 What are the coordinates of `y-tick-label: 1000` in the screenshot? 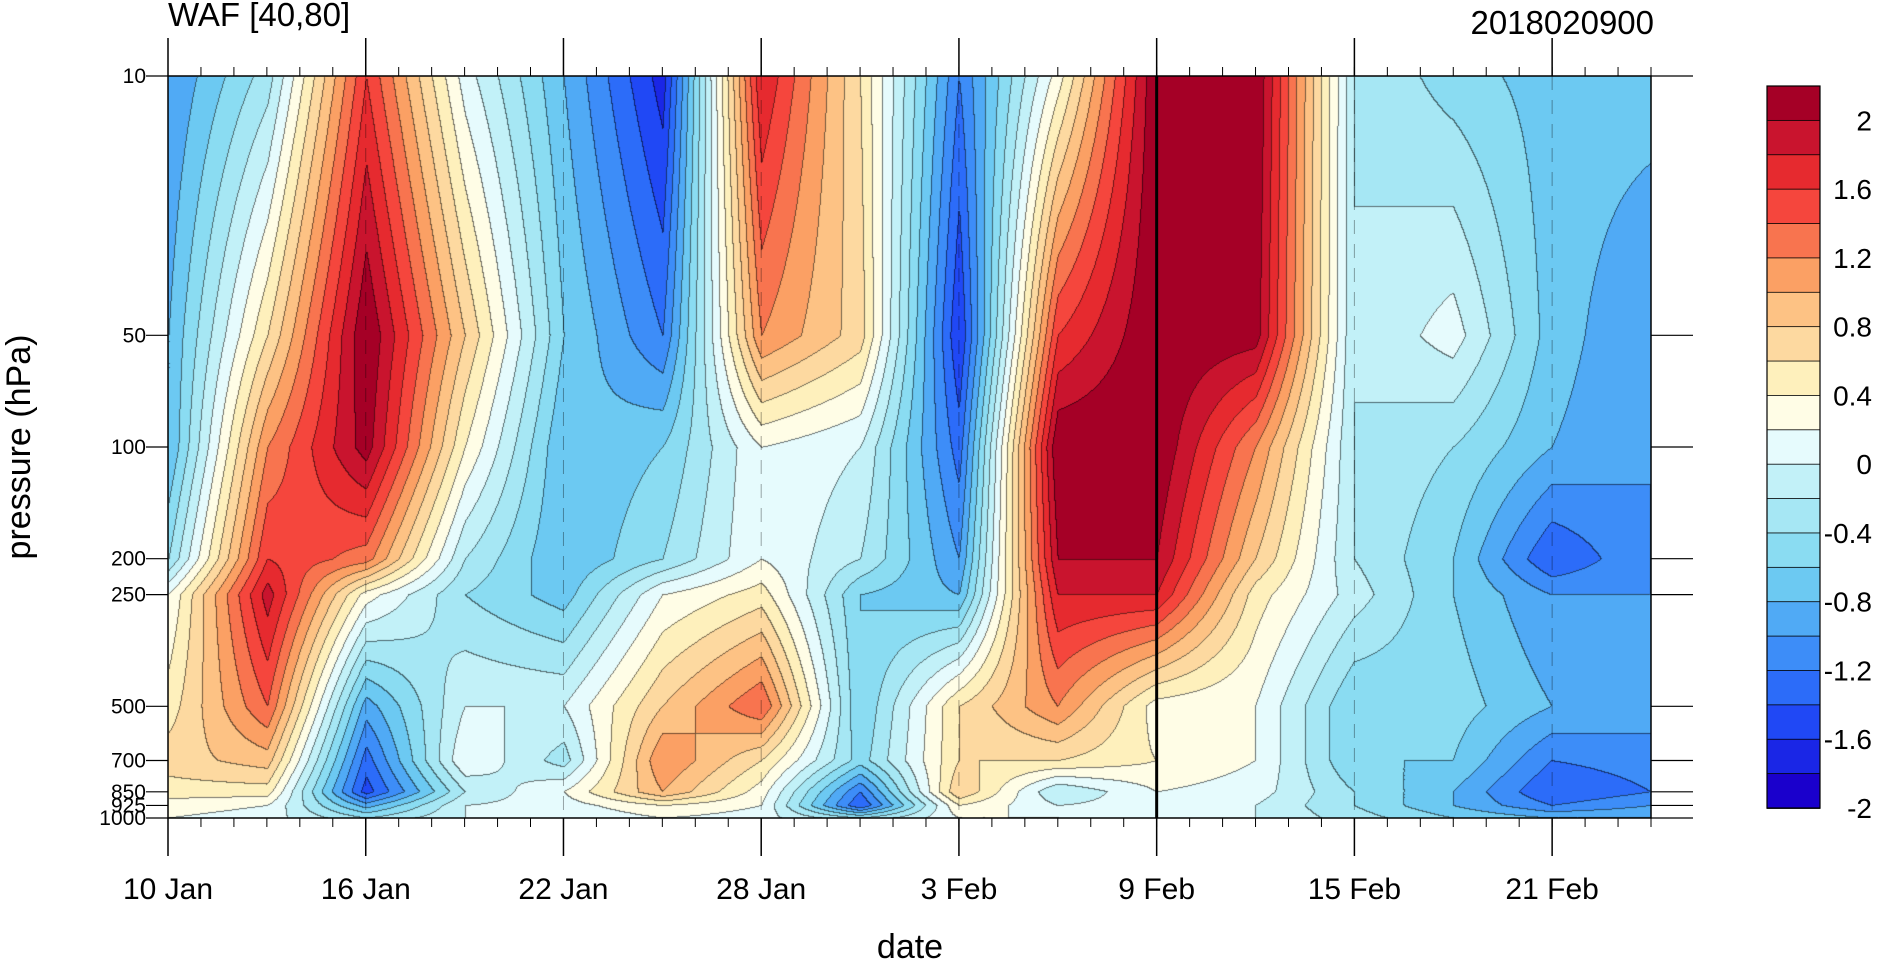 It's located at (122, 818).